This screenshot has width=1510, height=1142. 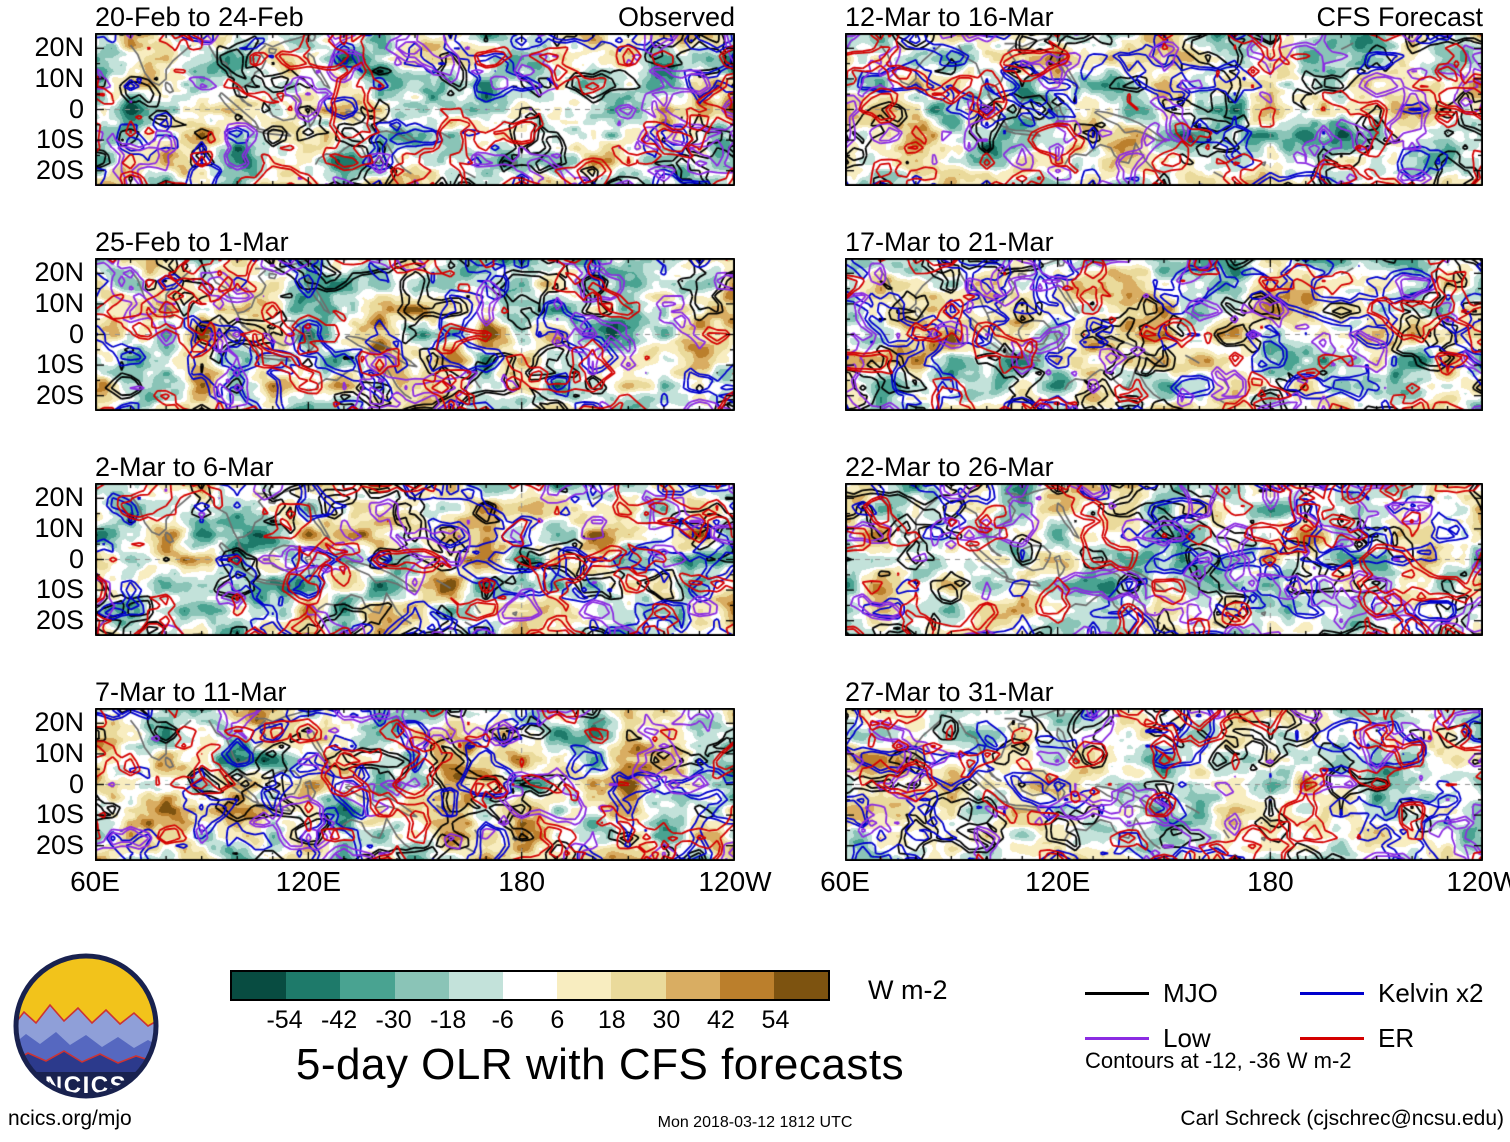 I want to click on map-panel: 27-Mar to 31-Mar, so click(x=1164, y=769).